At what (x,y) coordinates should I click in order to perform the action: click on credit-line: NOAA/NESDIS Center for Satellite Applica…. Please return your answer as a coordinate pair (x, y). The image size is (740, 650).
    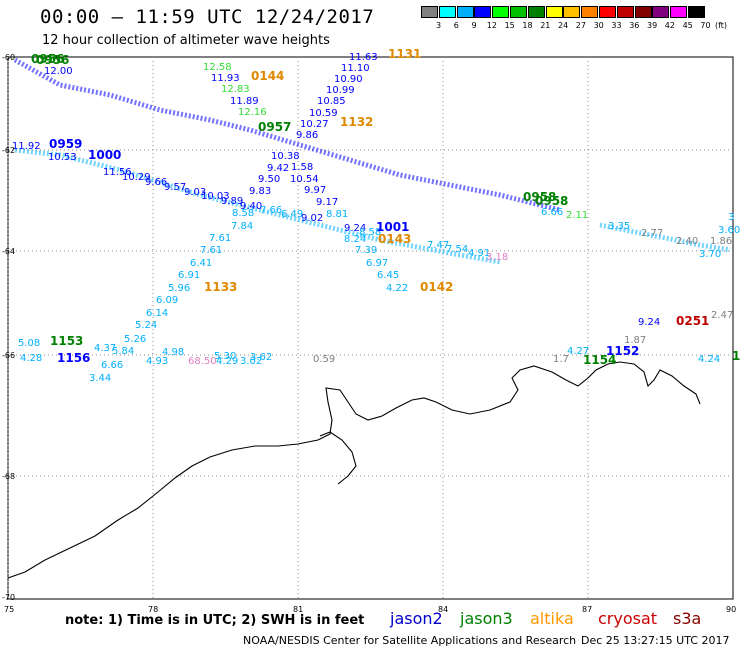
    Looking at the image, I should click on (410, 640).